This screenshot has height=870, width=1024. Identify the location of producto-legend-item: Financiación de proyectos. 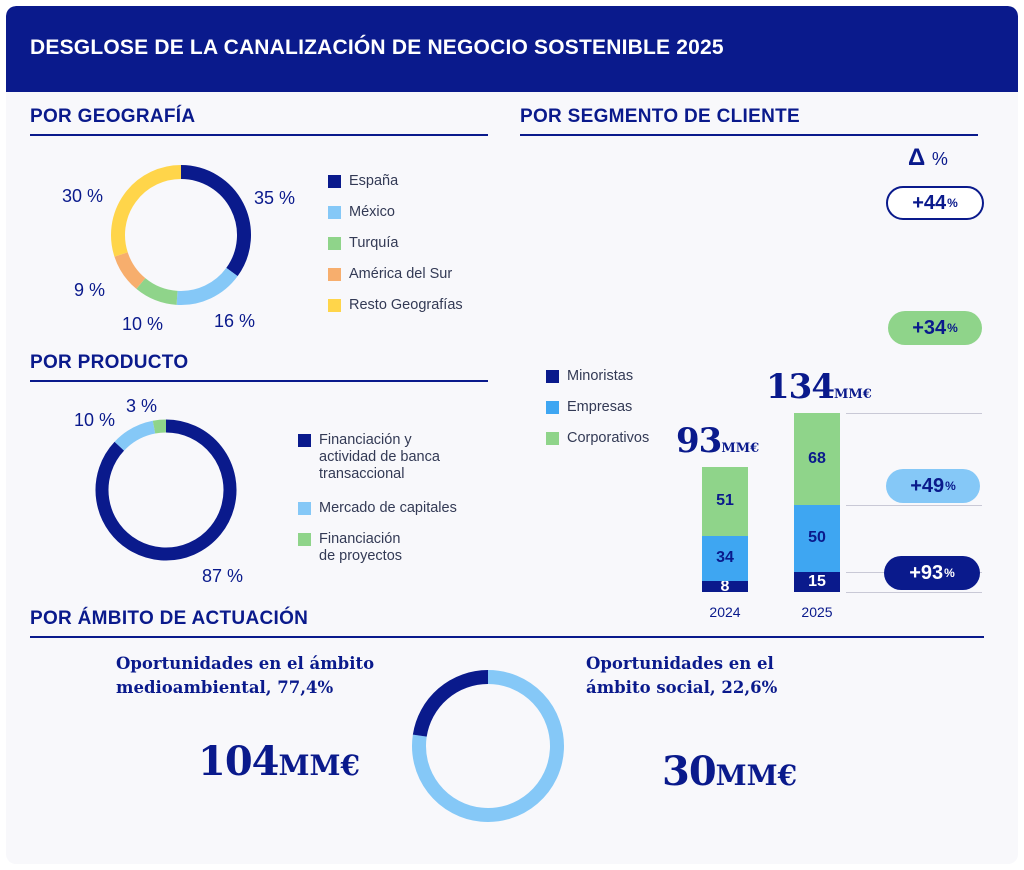
(350, 548).